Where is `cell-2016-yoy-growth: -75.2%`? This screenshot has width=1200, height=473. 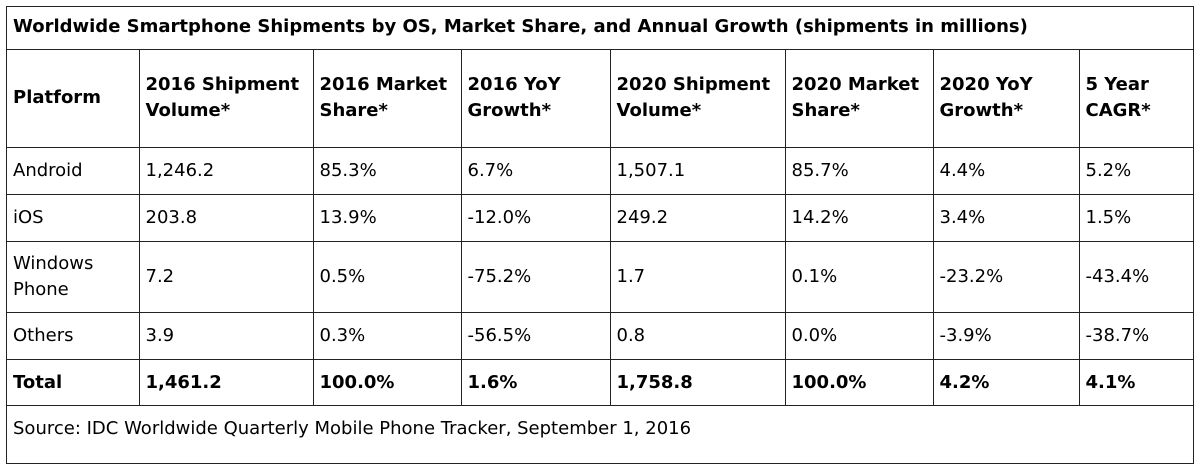
cell-2016-yoy-growth: -75.2% is located at coordinates (536, 277).